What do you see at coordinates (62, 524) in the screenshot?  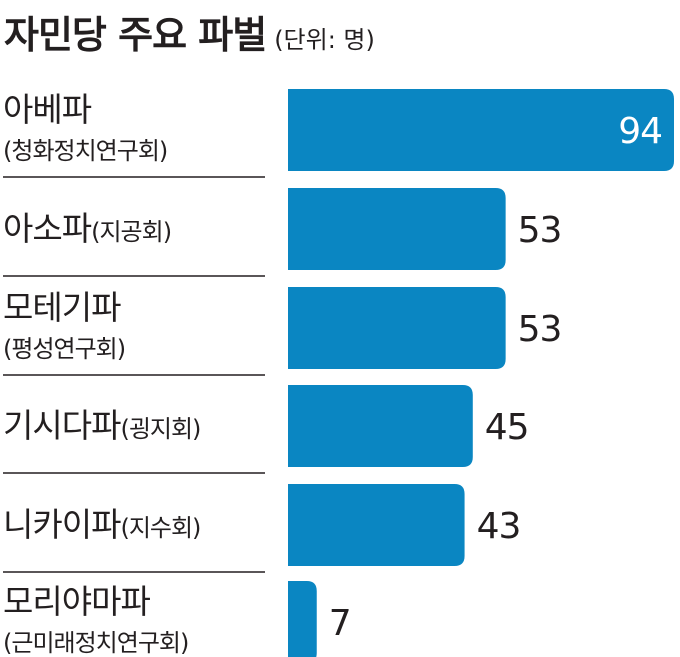 I see `category-name: 니카이파` at bounding box center [62, 524].